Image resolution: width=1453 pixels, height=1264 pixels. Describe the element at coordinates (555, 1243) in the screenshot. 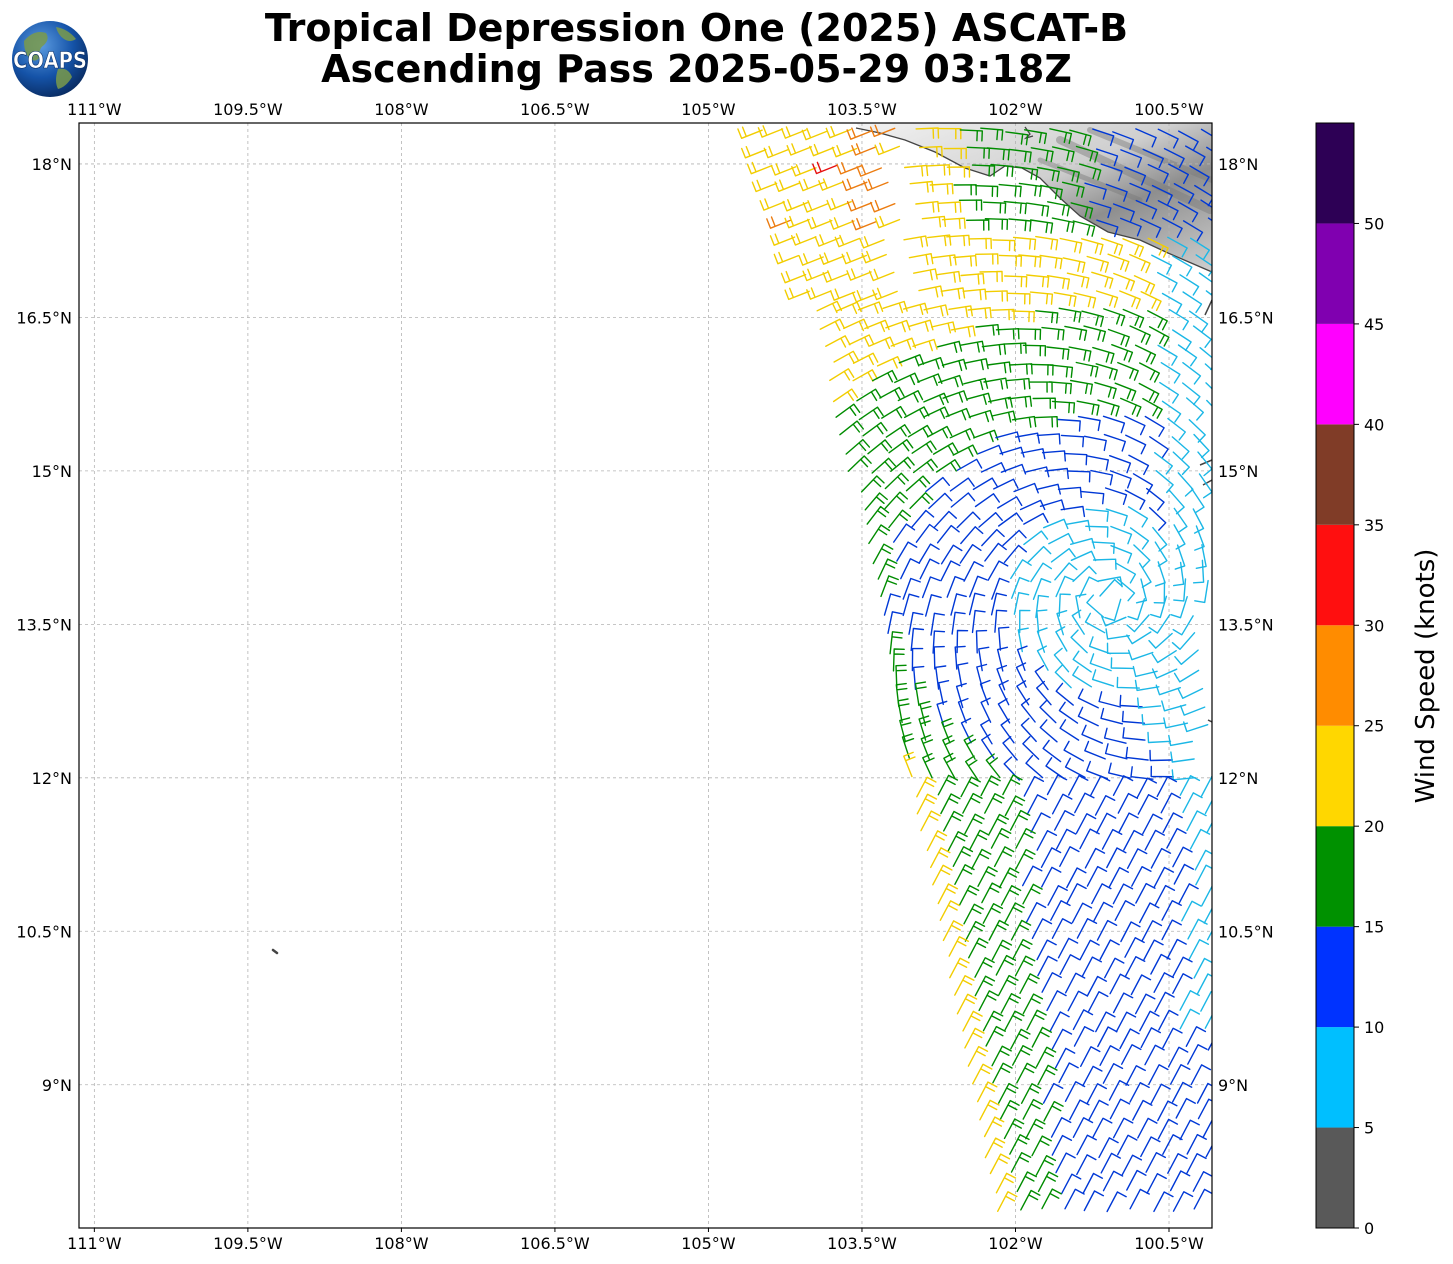

I see `longitude-label: 106.5°W` at that location.